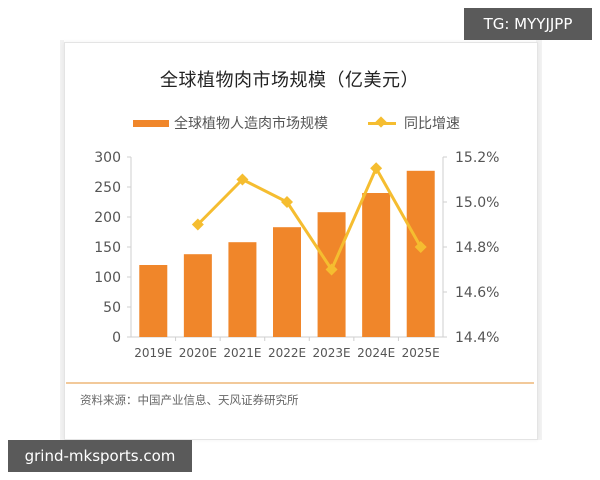 The image size is (600, 480). Describe the element at coordinates (112, 308) in the screenshot. I see `left-axis-tick: 50` at that location.